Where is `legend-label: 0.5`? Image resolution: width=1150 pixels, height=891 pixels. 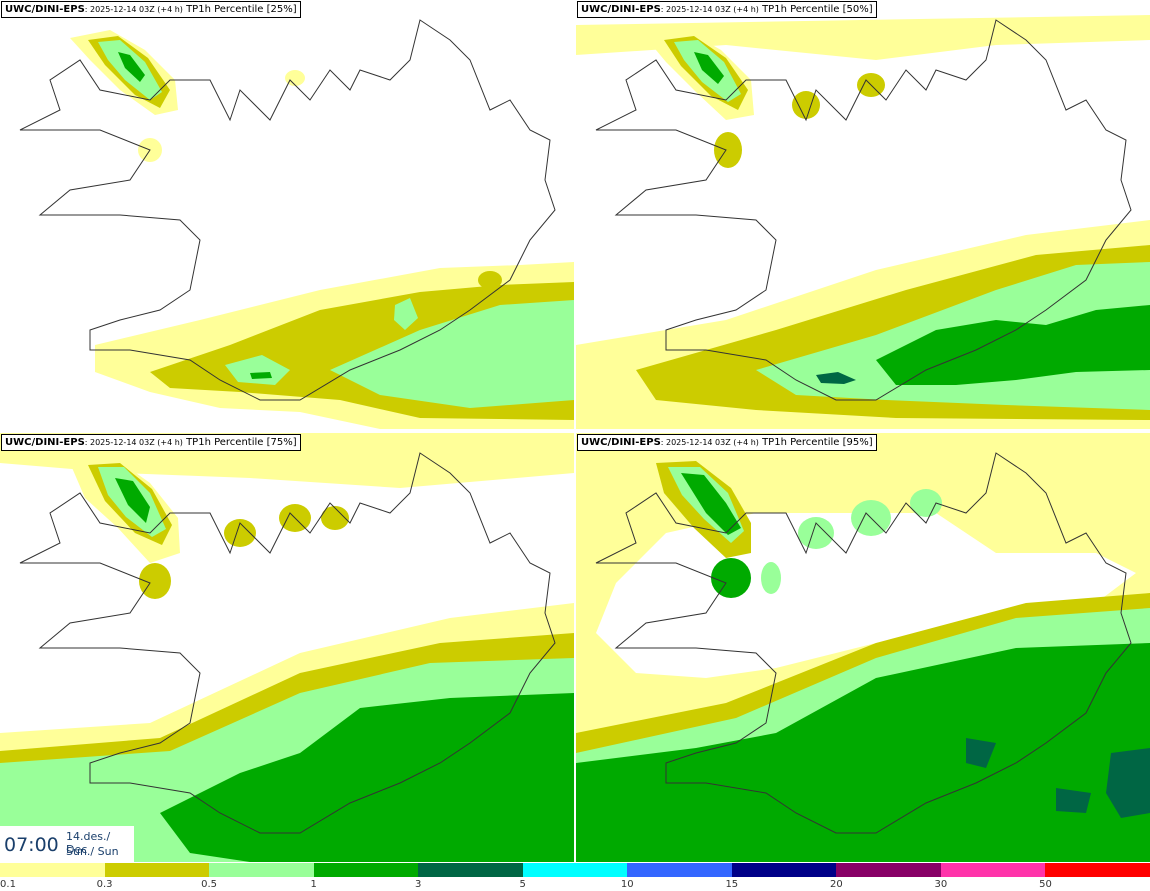
legend-label: 0.5 is located at coordinates (209, 884).